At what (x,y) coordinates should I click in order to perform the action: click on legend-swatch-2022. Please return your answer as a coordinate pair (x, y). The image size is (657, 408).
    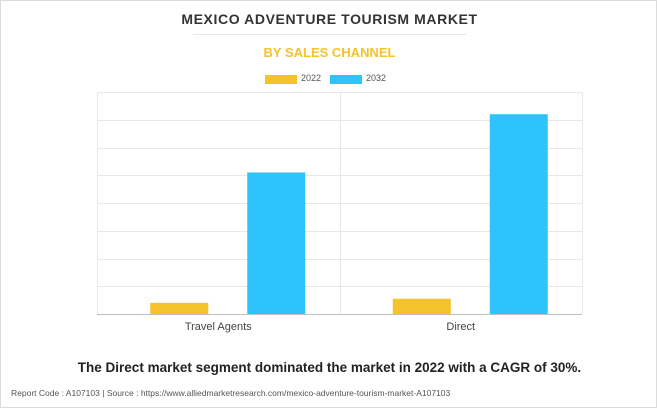
    Looking at the image, I should click on (281, 79).